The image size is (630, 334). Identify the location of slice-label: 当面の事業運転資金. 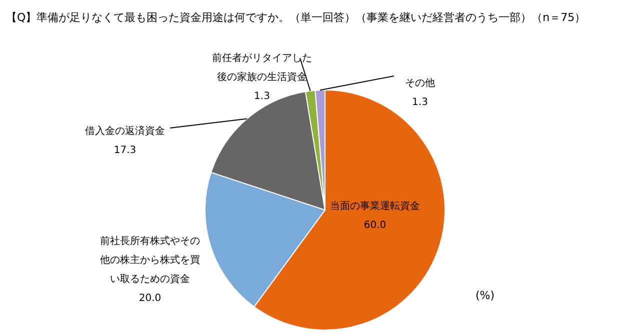
(375, 206).